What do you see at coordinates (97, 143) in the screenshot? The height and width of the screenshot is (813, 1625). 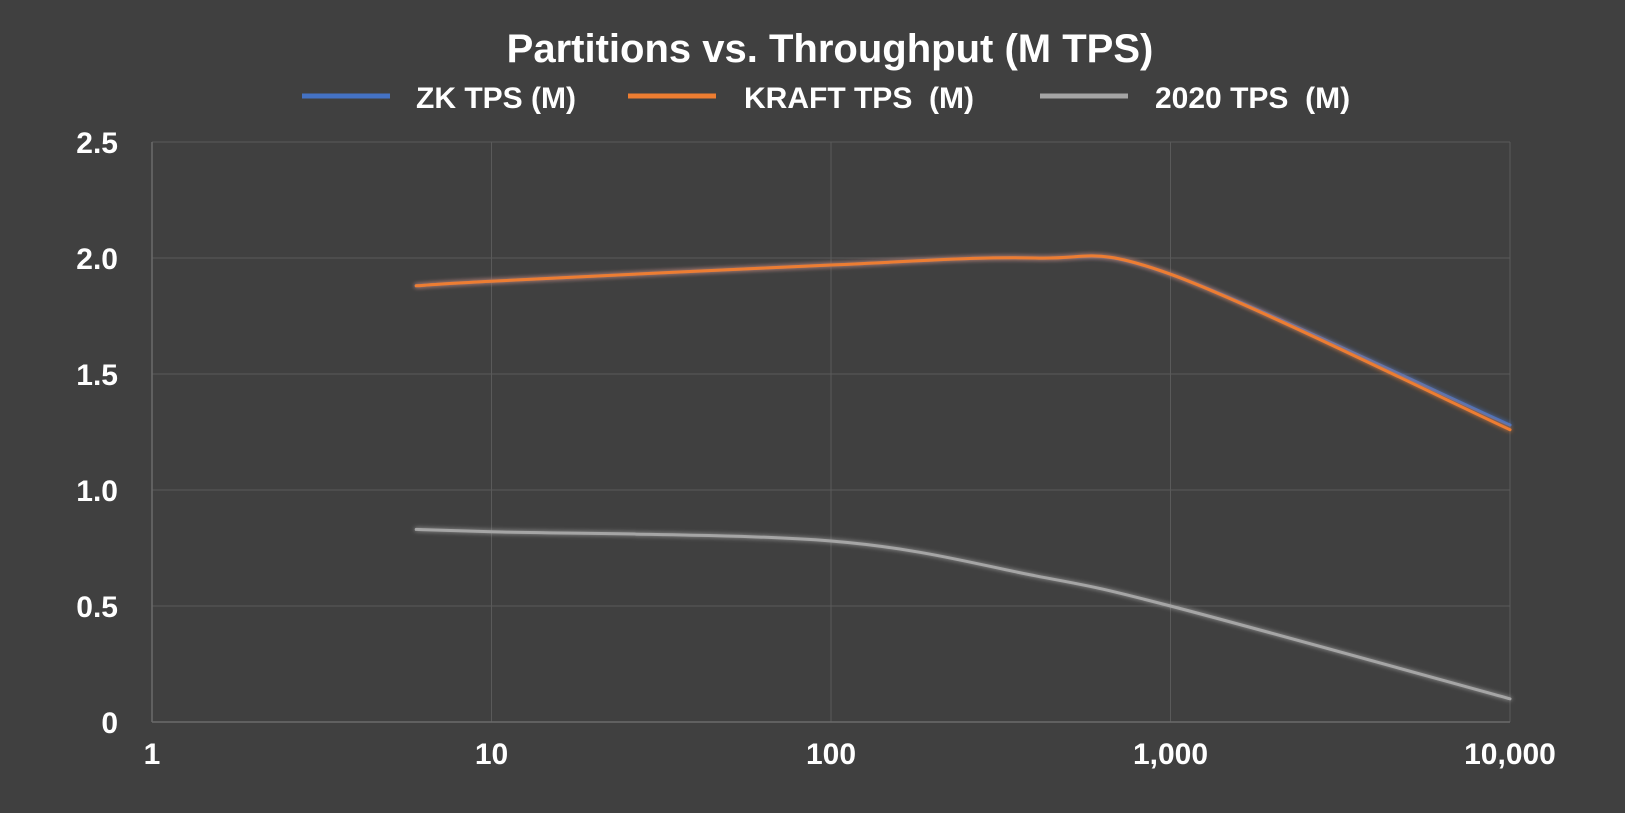 I see `y-tick-label: 2.5` at bounding box center [97, 143].